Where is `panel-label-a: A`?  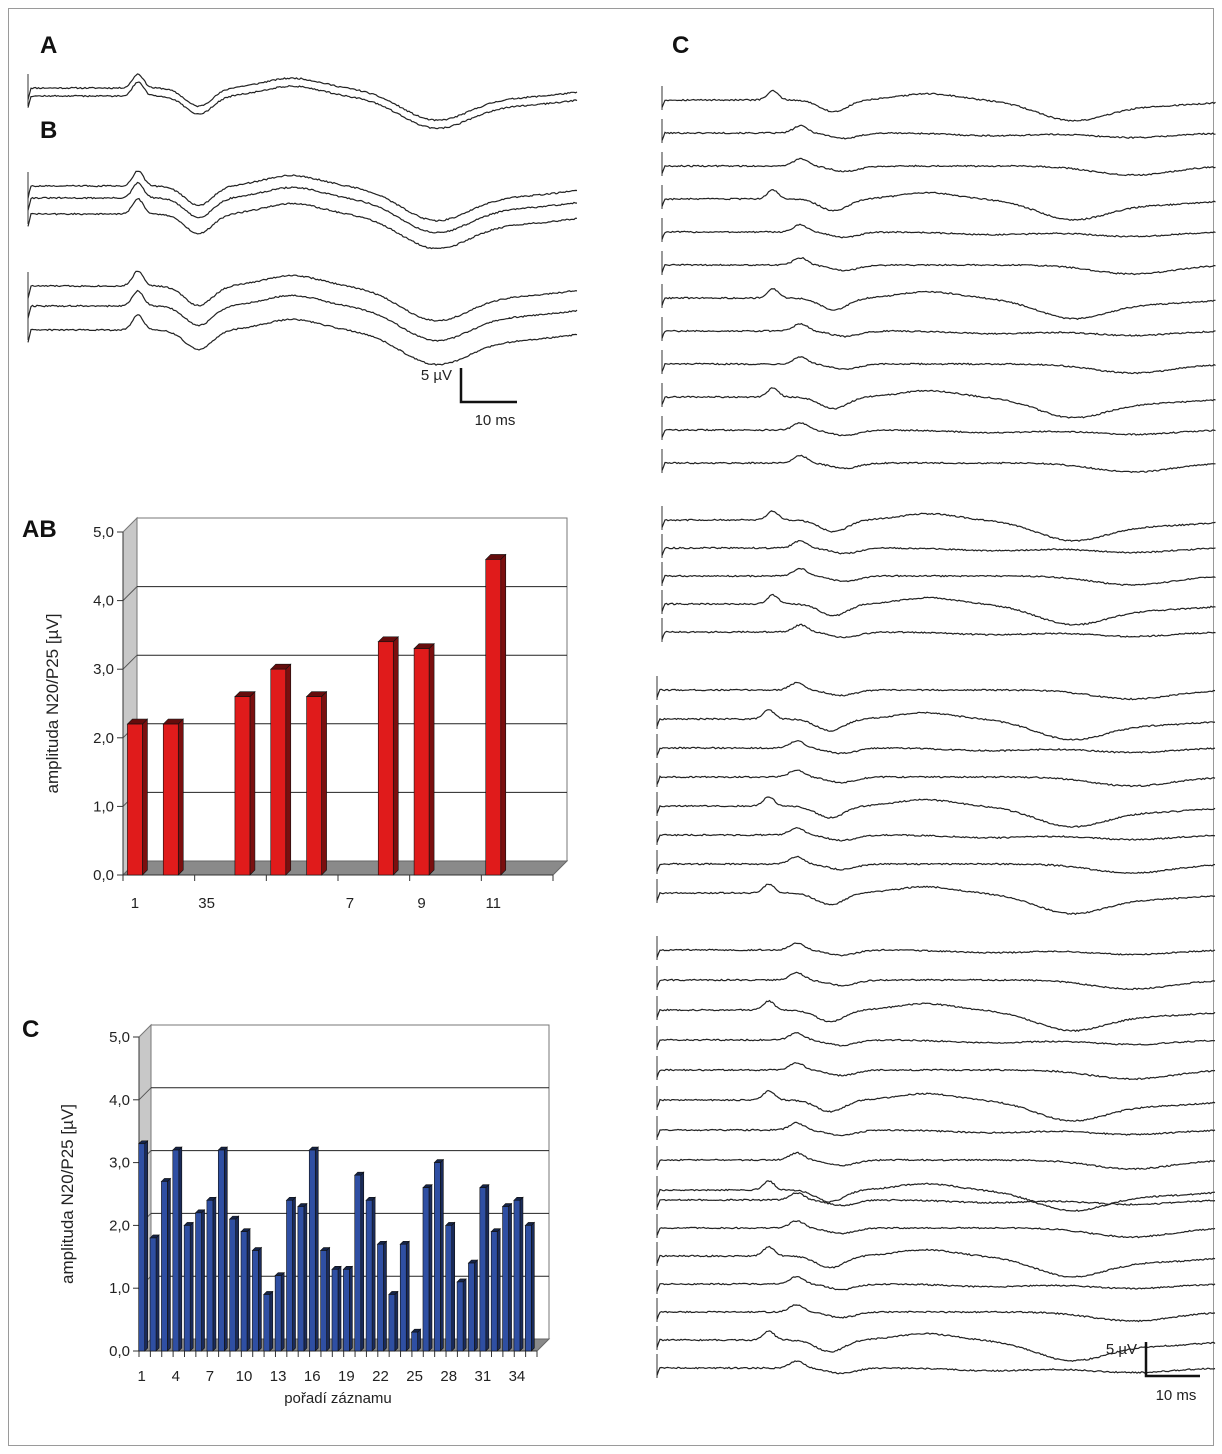 panel-label-a: A is located at coordinates (48, 45).